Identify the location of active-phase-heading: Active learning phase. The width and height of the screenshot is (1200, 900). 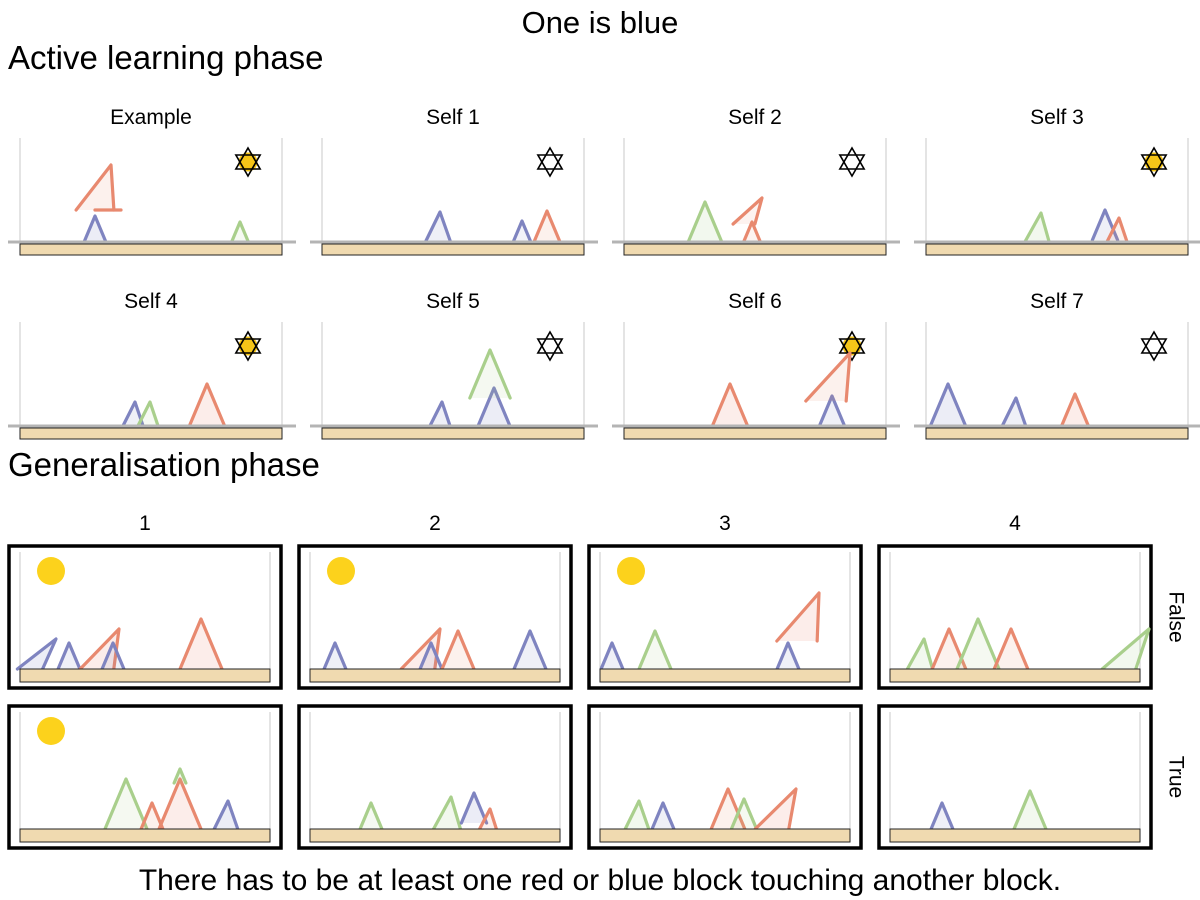
(166, 57).